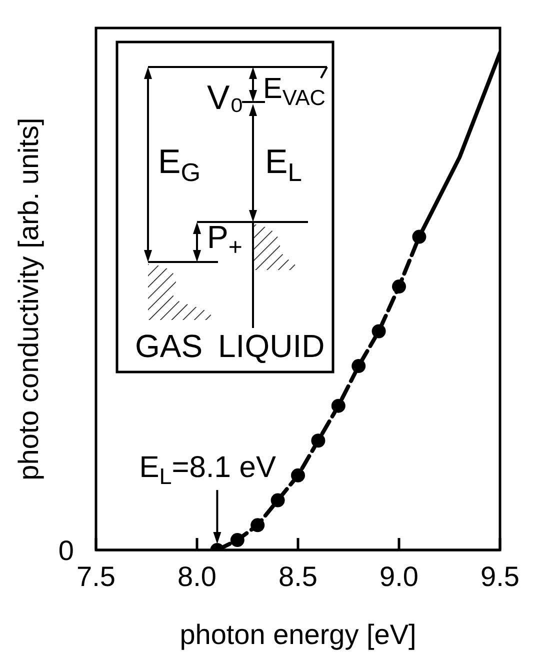  Describe the element at coordinates (225, 98) in the screenshot. I see `annotation: V₀` at that location.